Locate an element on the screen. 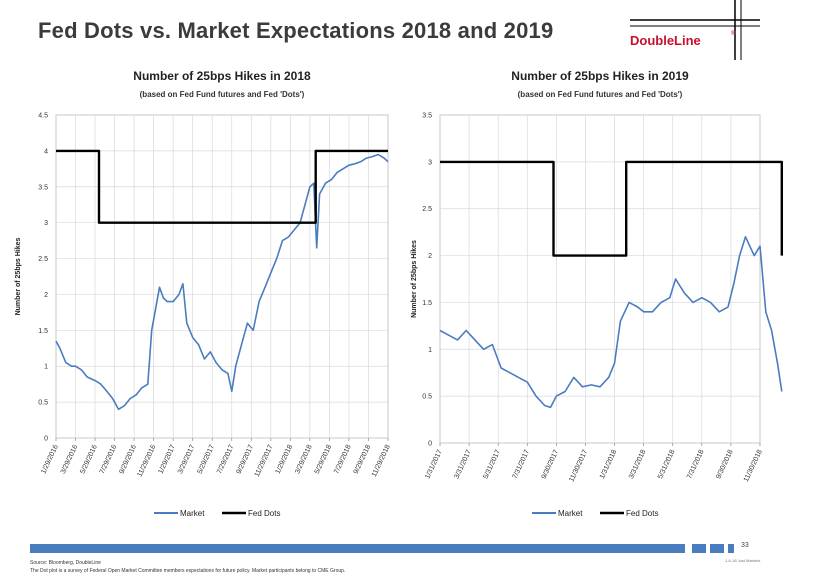 The height and width of the screenshot is (583, 819). x-tick-label: 5/29/2017 is located at coordinates (207, 459).